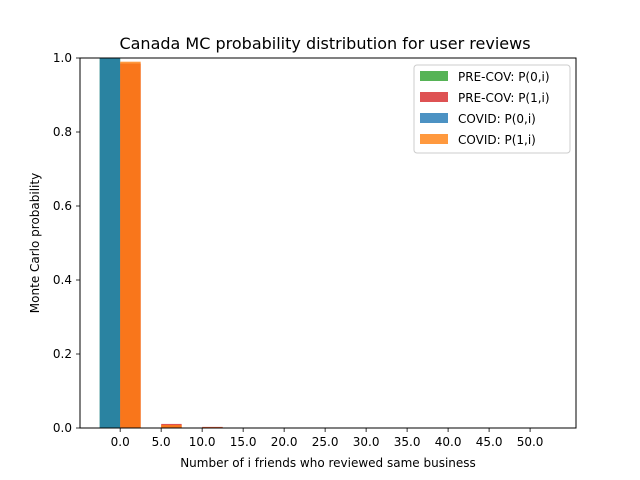  I want to click on y-tick-label-0: 0.0, so click(62, 428).